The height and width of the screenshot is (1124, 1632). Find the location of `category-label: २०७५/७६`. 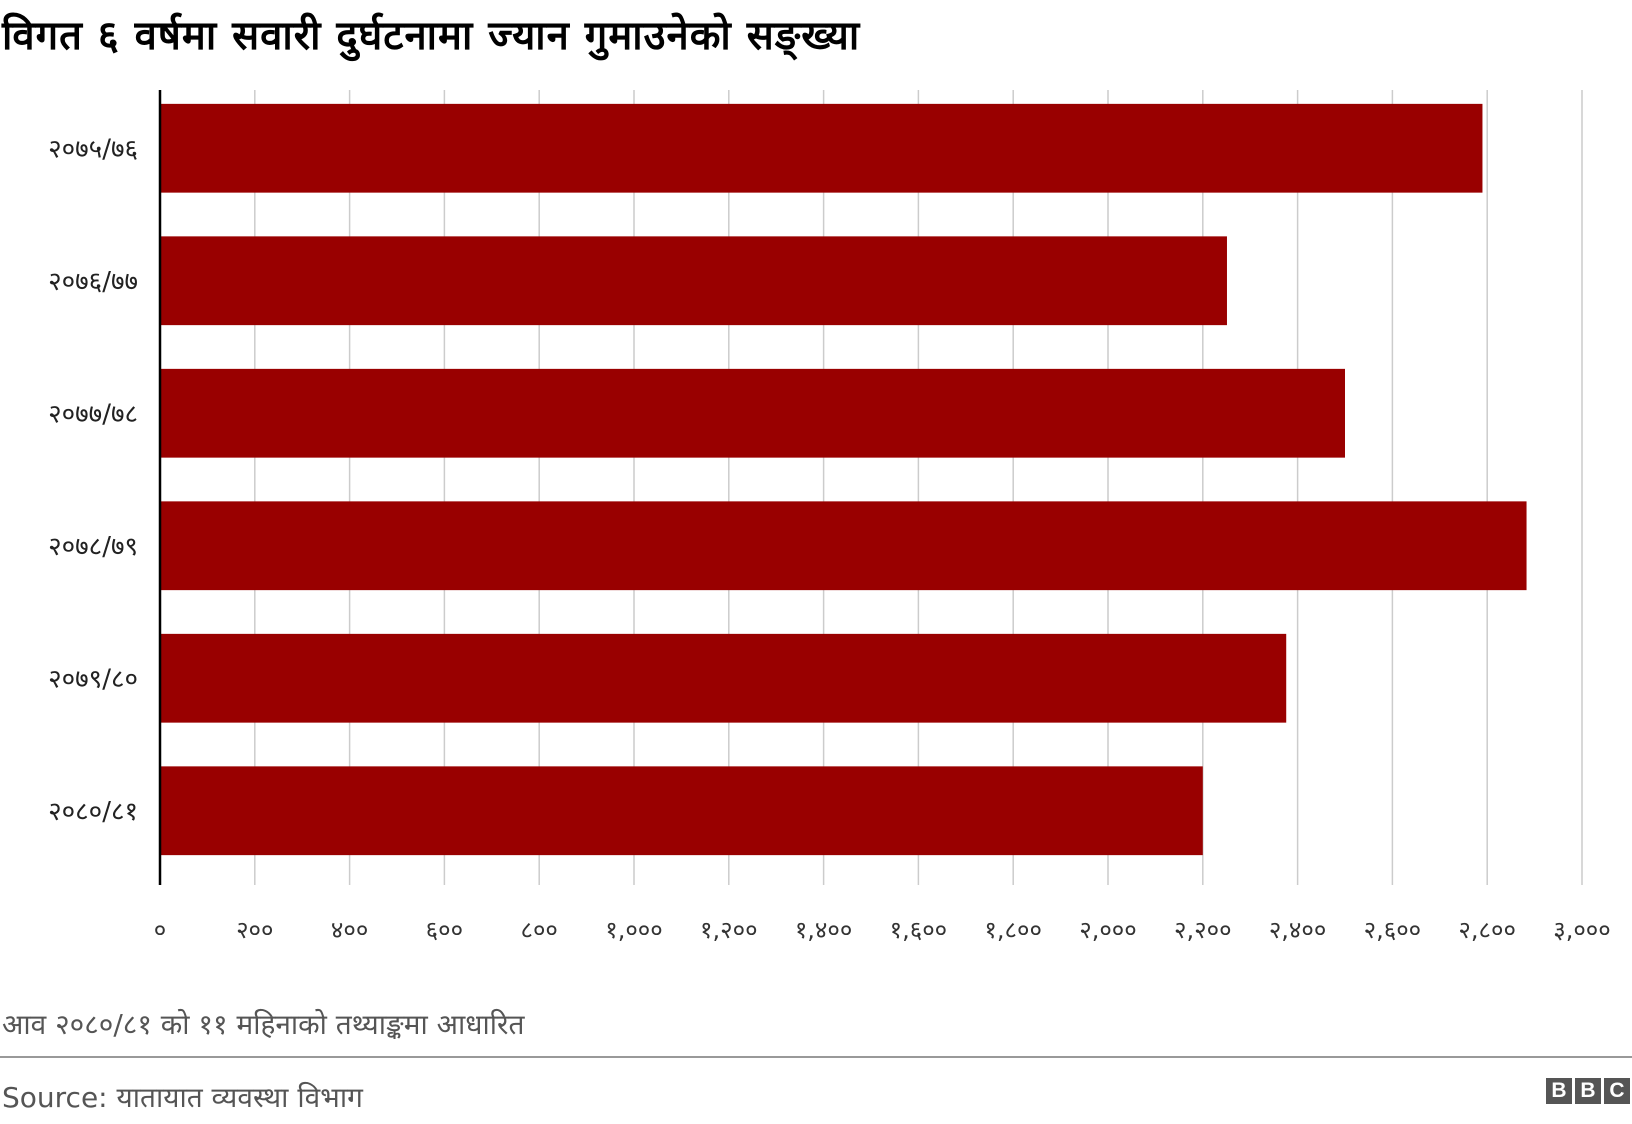

category-label: २०७५/७६ is located at coordinates (93, 149).